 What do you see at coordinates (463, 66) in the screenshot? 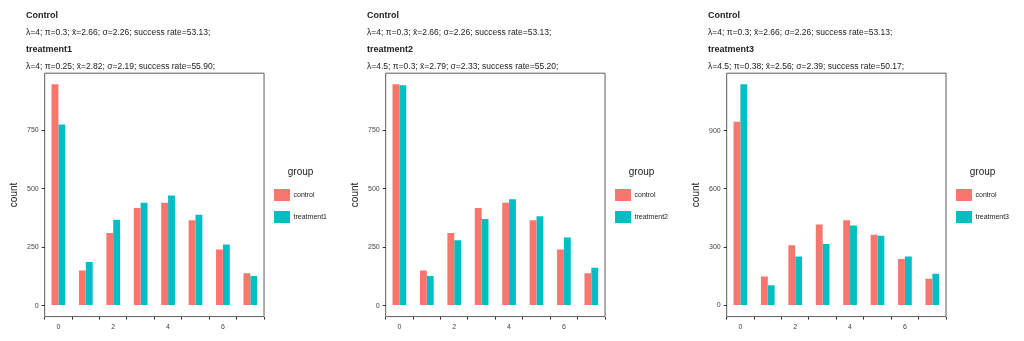
I see `text: λ=4.5; π=0.3; x̄=2.79; σ=2.33; success rate=55.20;` at bounding box center [463, 66].